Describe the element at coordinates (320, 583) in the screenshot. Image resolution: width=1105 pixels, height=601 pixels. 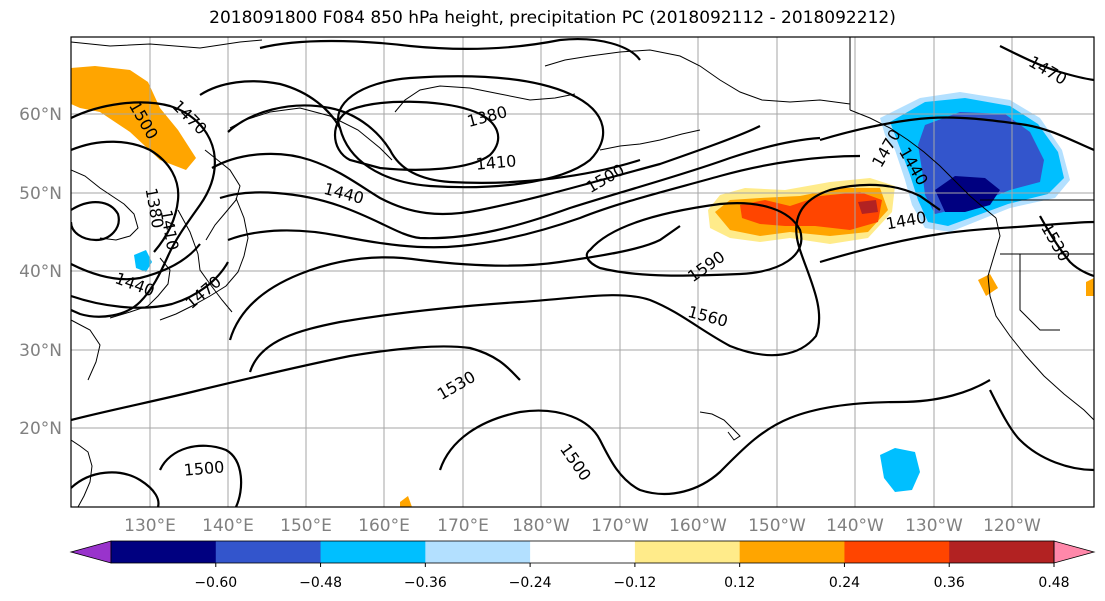
I see `colorbar-tick-label: −0.48` at that location.